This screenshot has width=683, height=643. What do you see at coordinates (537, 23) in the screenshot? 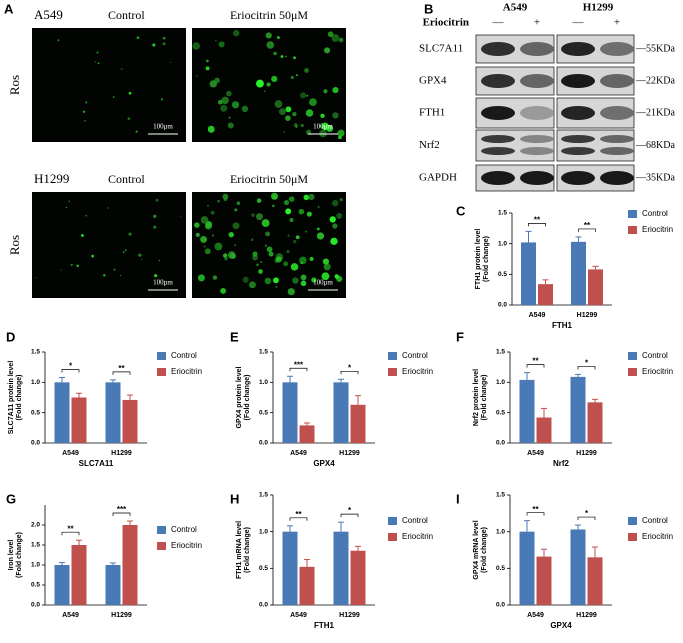
I see `lane-sign: +` at bounding box center [537, 23].